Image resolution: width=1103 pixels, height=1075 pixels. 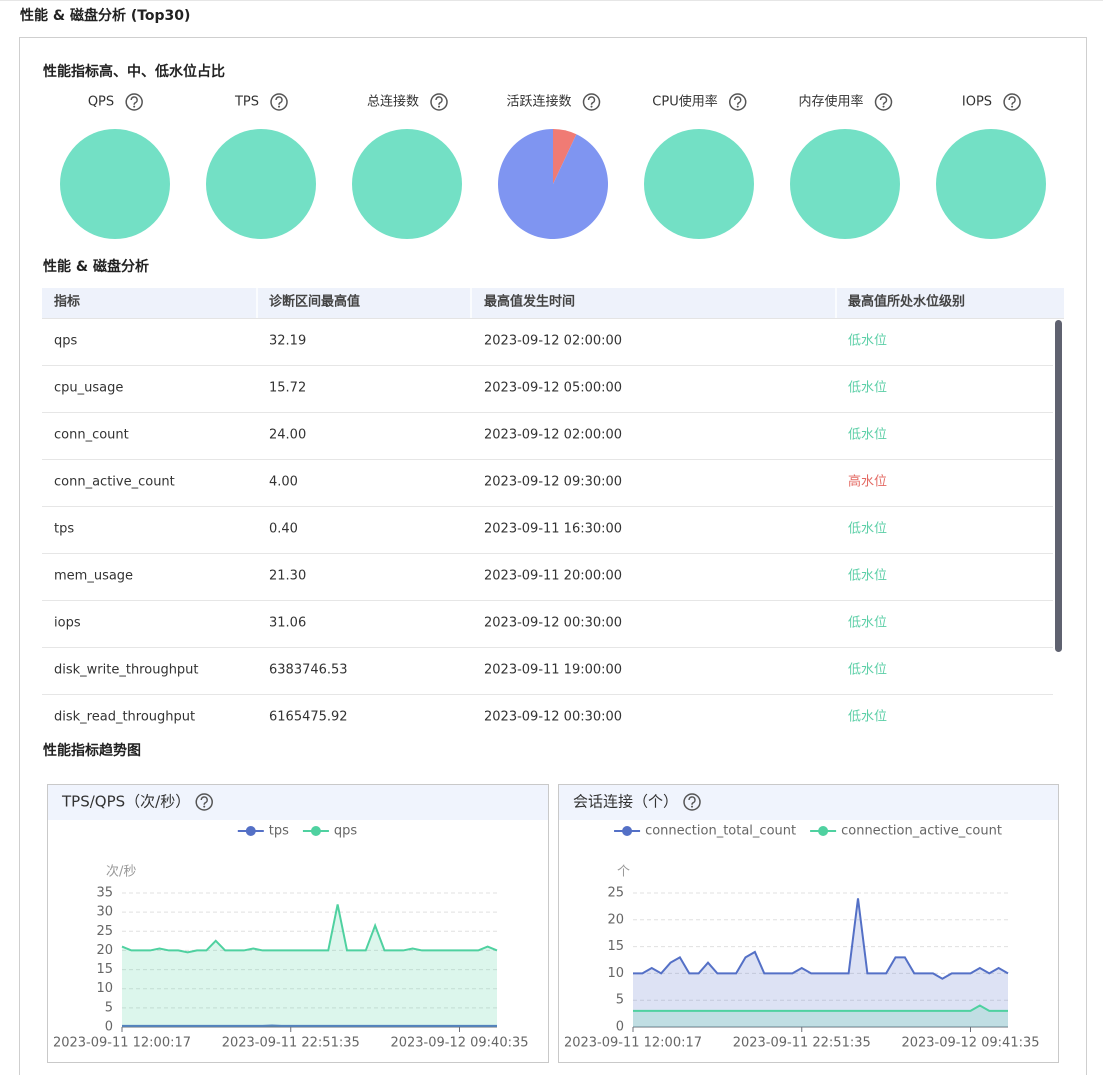 What do you see at coordinates (308, 670) in the screenshot?
I see `table-cell: 6383746.53` at bounding box center [308, 670].